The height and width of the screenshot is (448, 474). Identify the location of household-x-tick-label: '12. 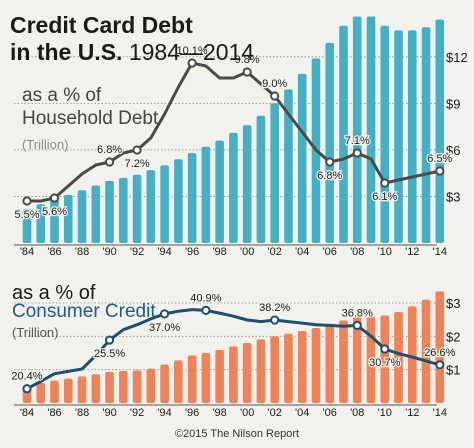
(412, 252).